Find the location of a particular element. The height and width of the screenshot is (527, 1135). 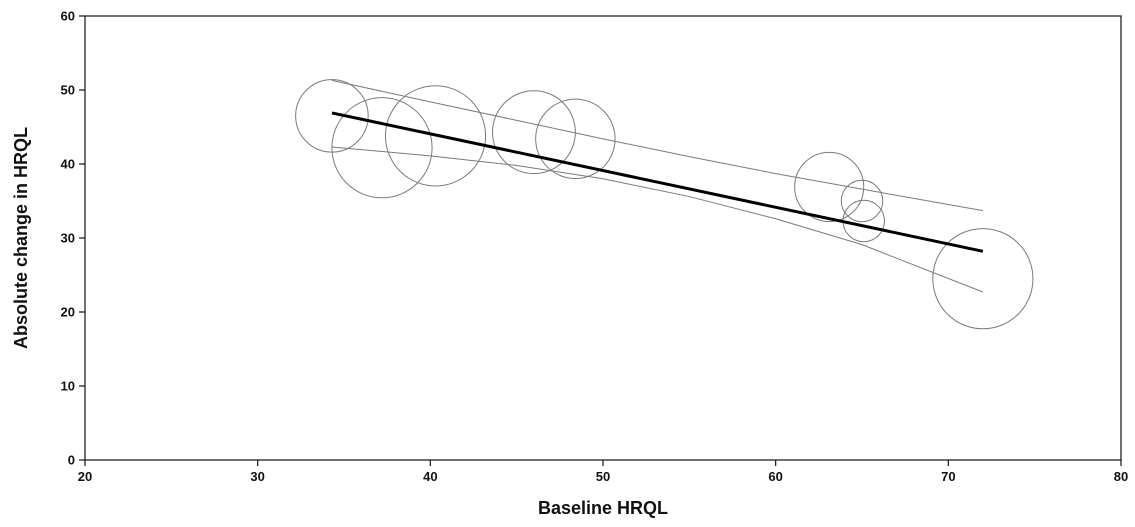

x-tick-label: 80 is located at coordinates (1121, 476).